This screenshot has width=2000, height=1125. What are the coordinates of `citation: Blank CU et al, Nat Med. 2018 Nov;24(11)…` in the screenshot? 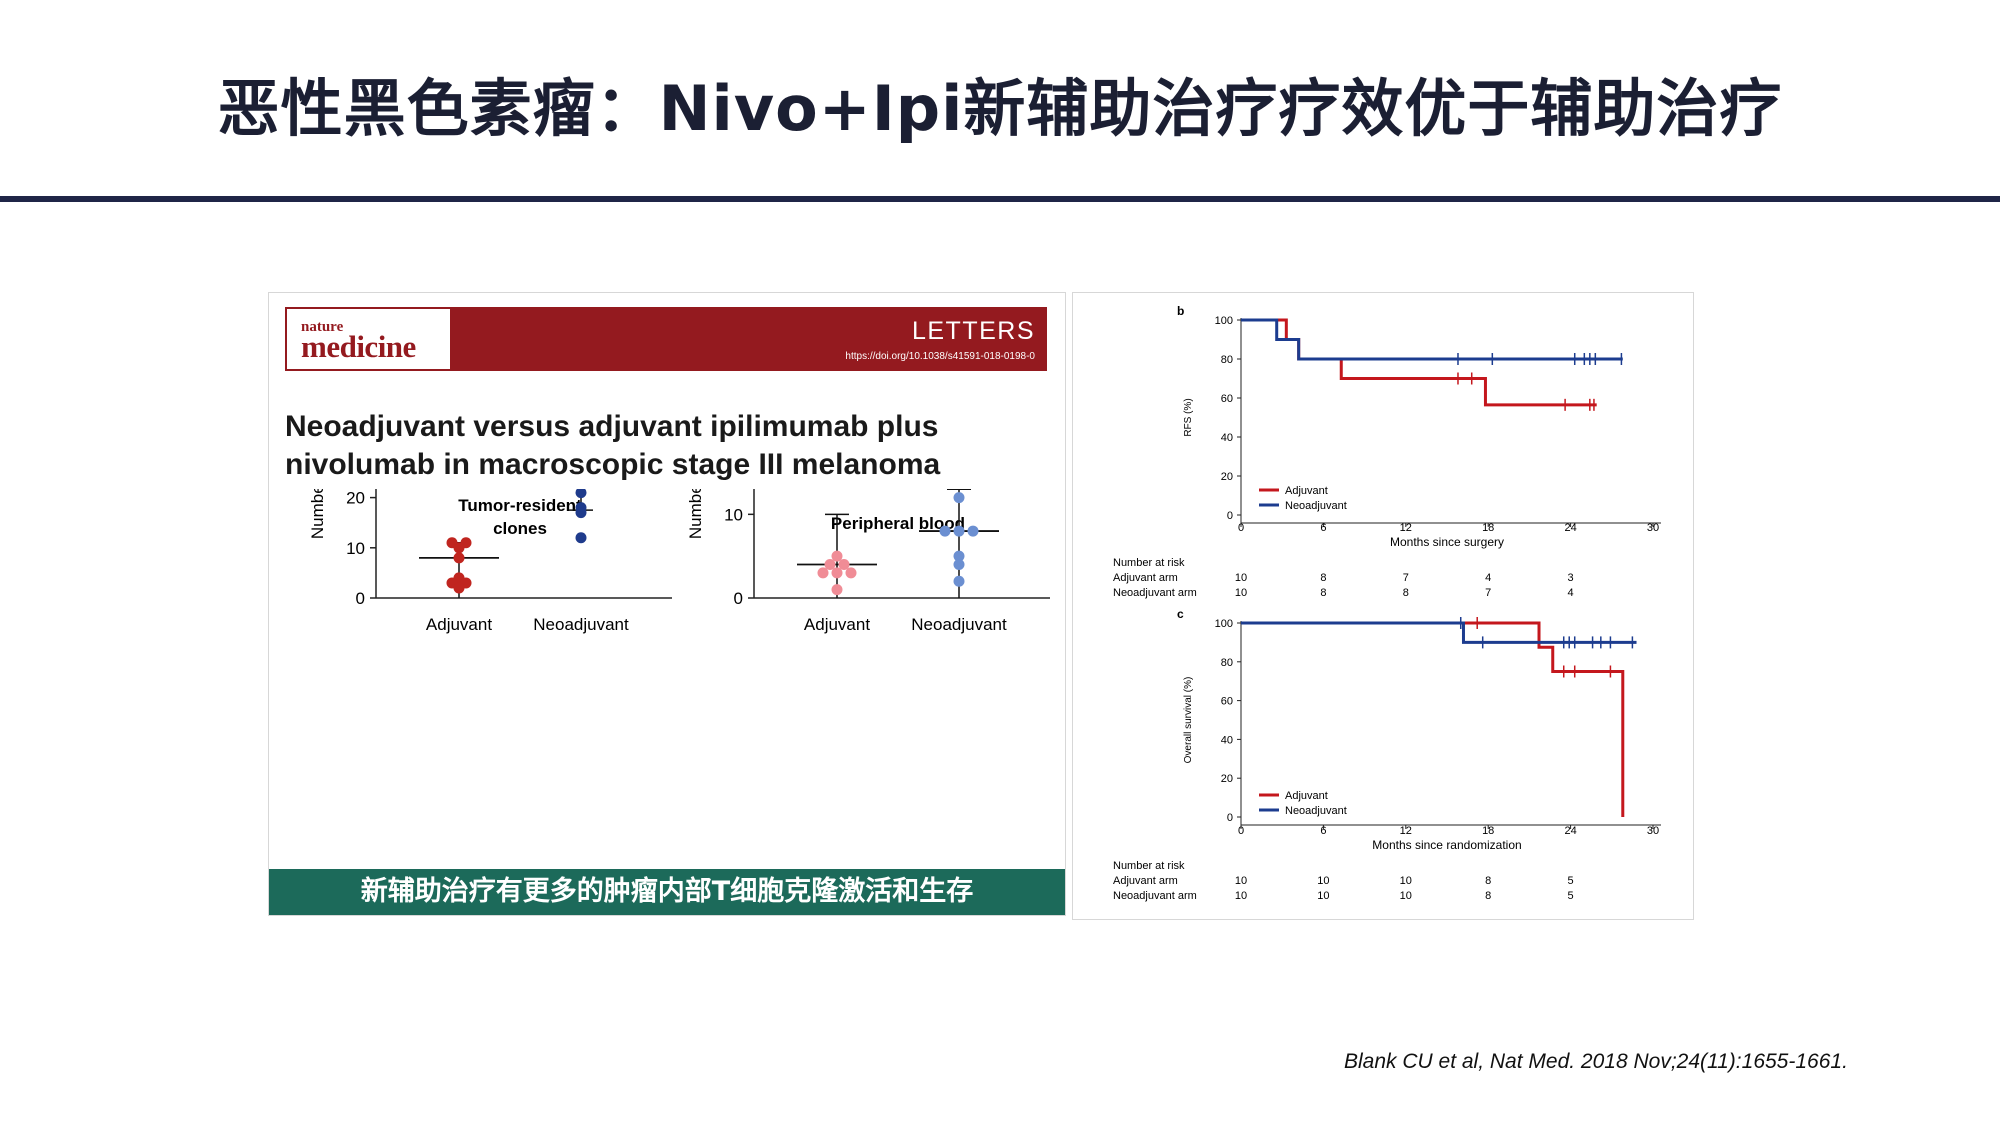 It's located at (1596, 1061).